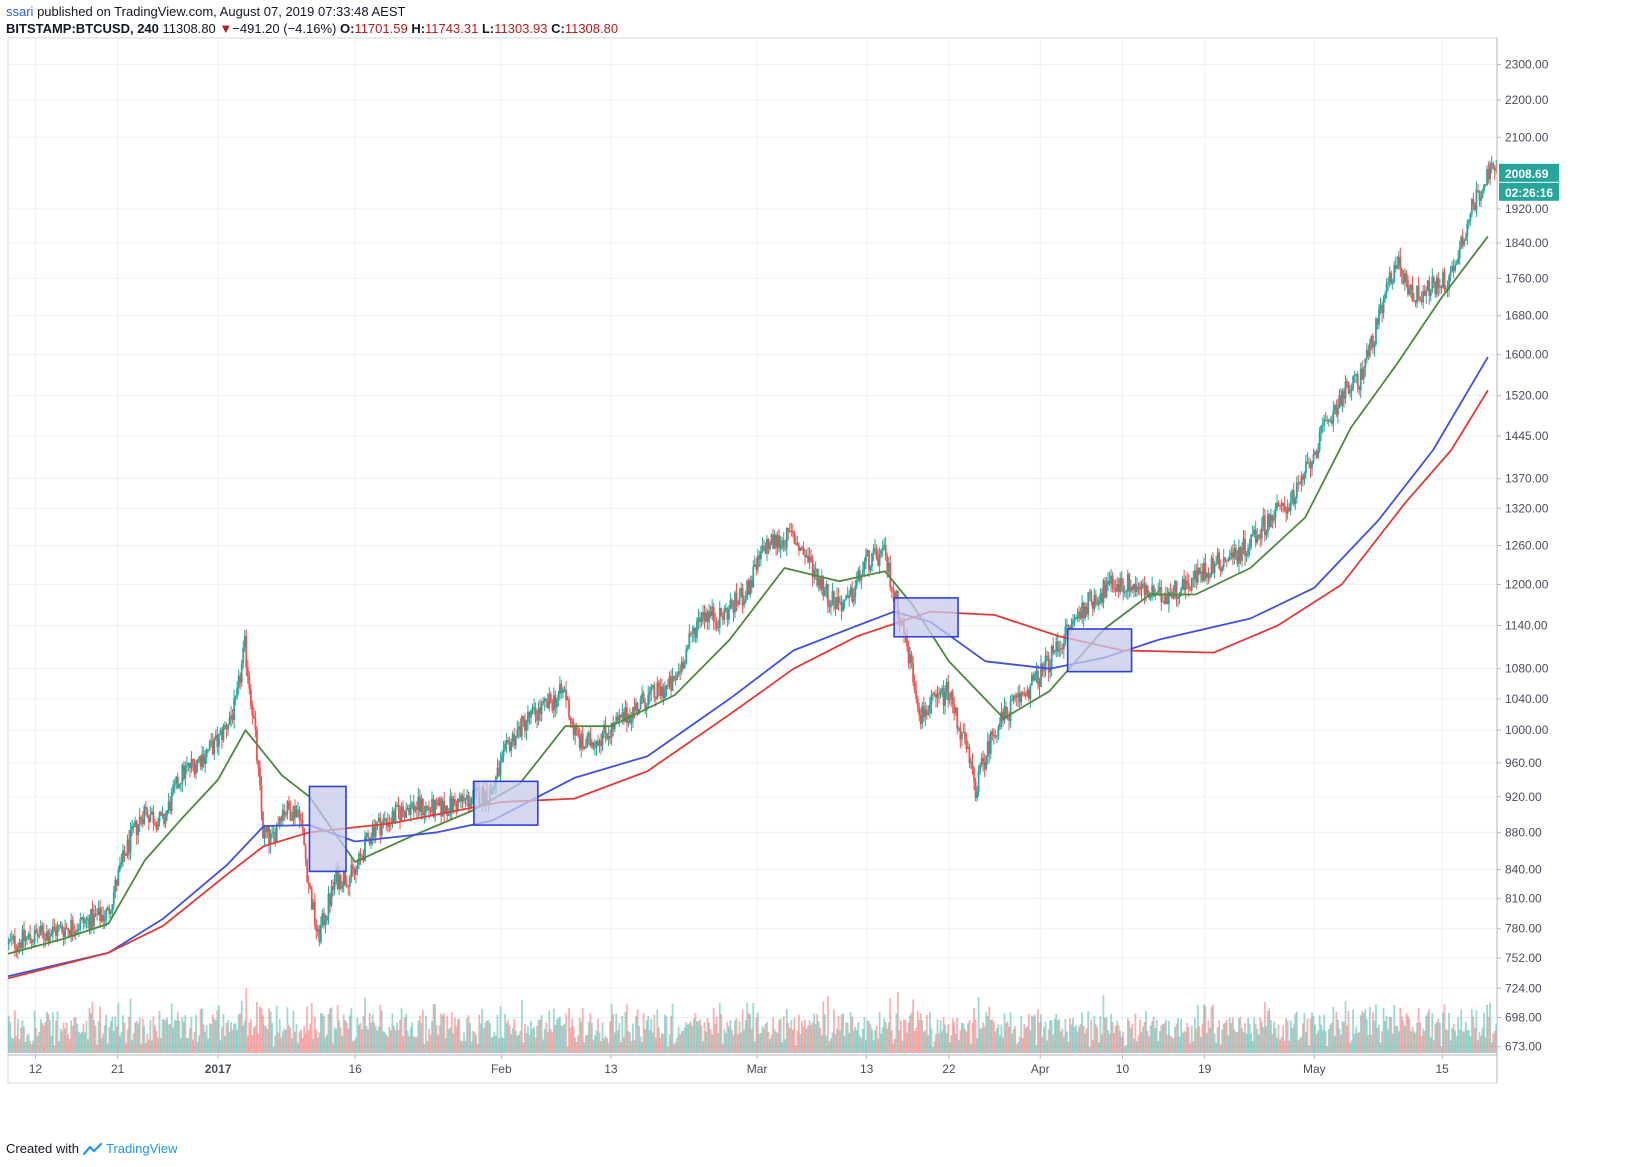  Describe the element at coordinates (1523, 763) in the screenshot. I see `price-tick-label: 960.00` at that location.